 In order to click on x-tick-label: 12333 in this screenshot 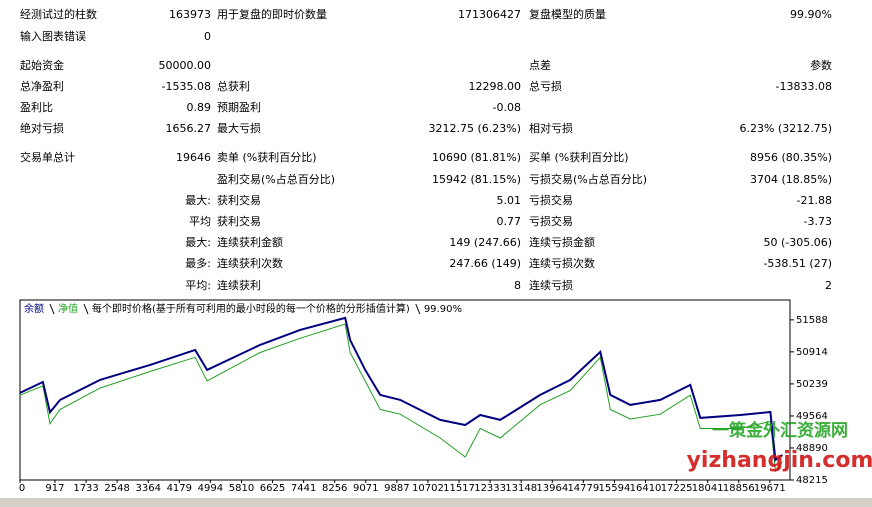, I will do `click(490, 488)`.